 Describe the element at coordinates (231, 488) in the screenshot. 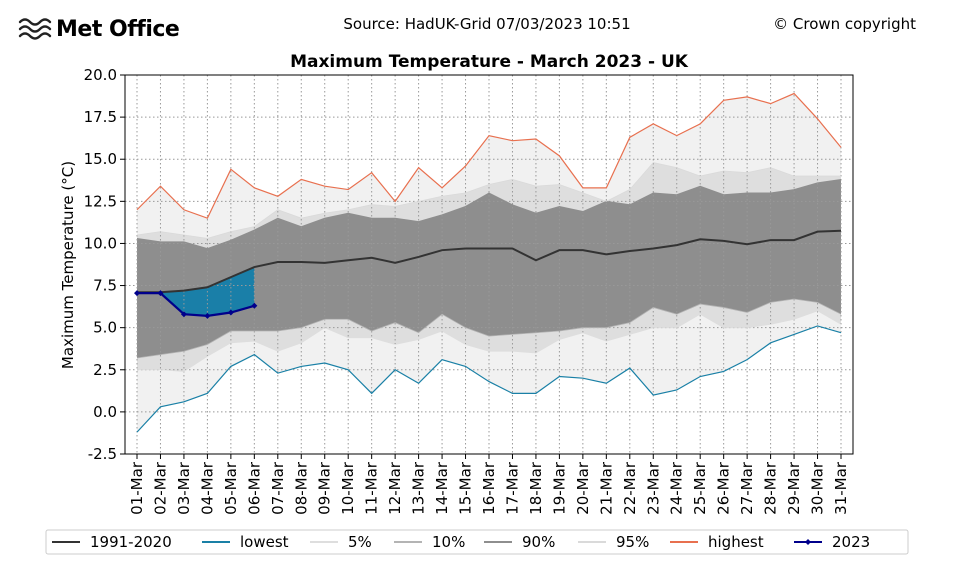

I see `x-tick-label: 05-Mar` at that location.